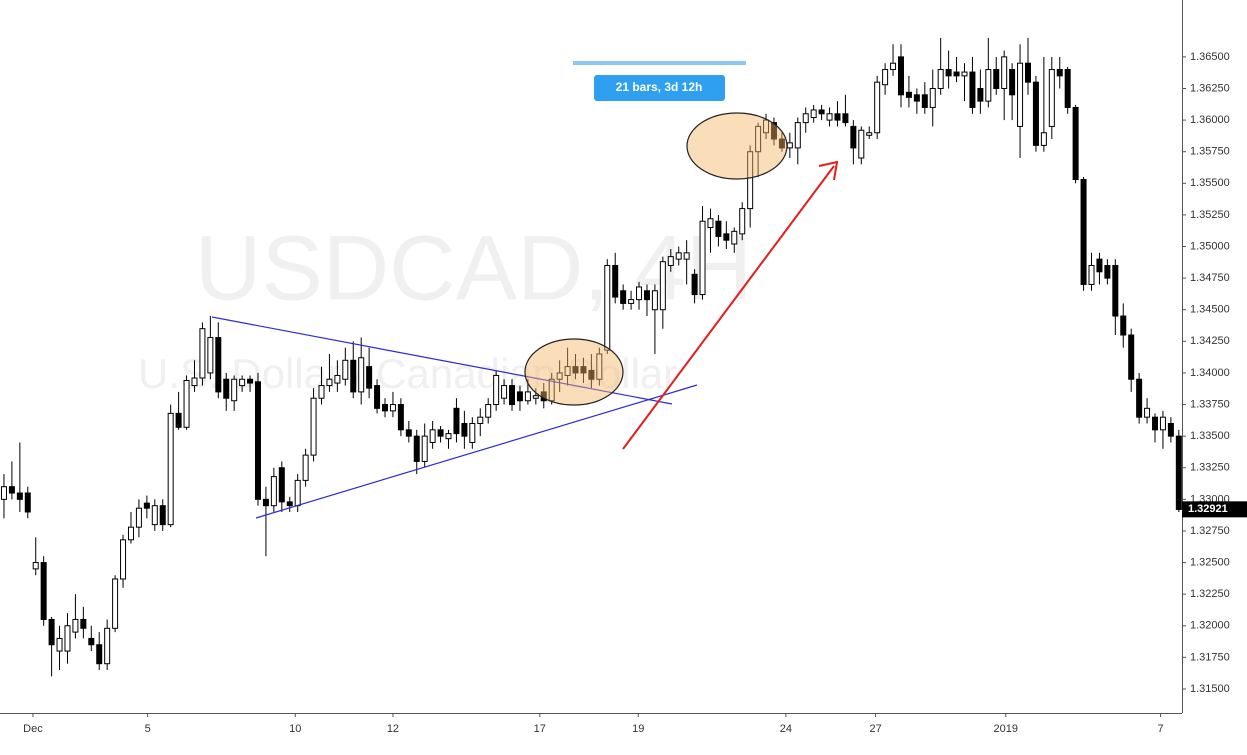  Describe the element at coordinates (1210, 183) in the screenshot. I see `y-tick-label: 1.35500` at that location.